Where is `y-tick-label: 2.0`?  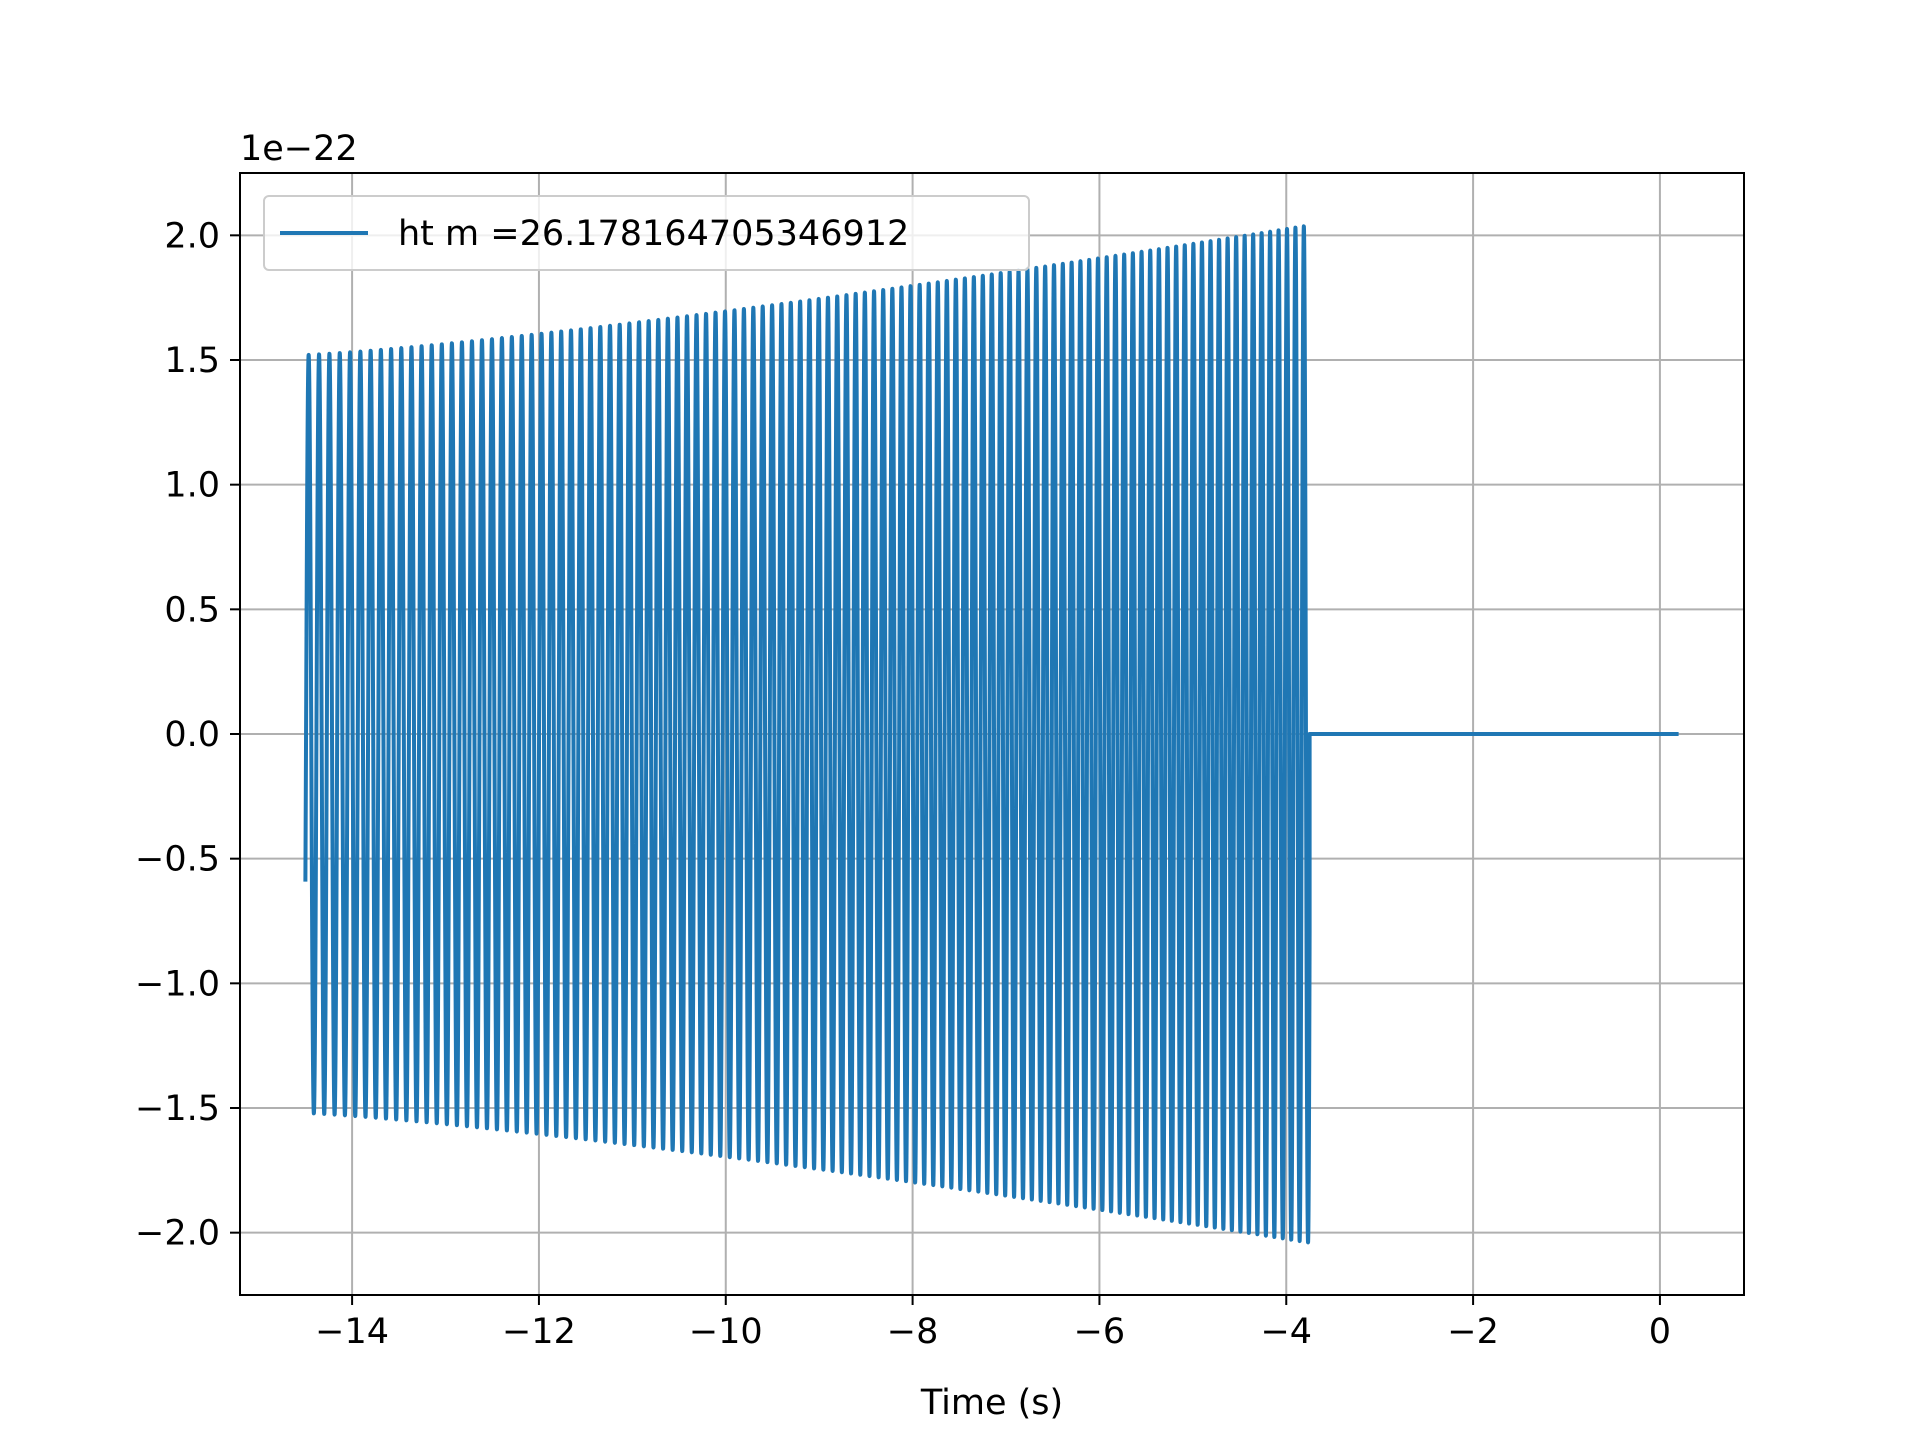
y-tick-label: 2.0 is located at coordinates (192, 236).